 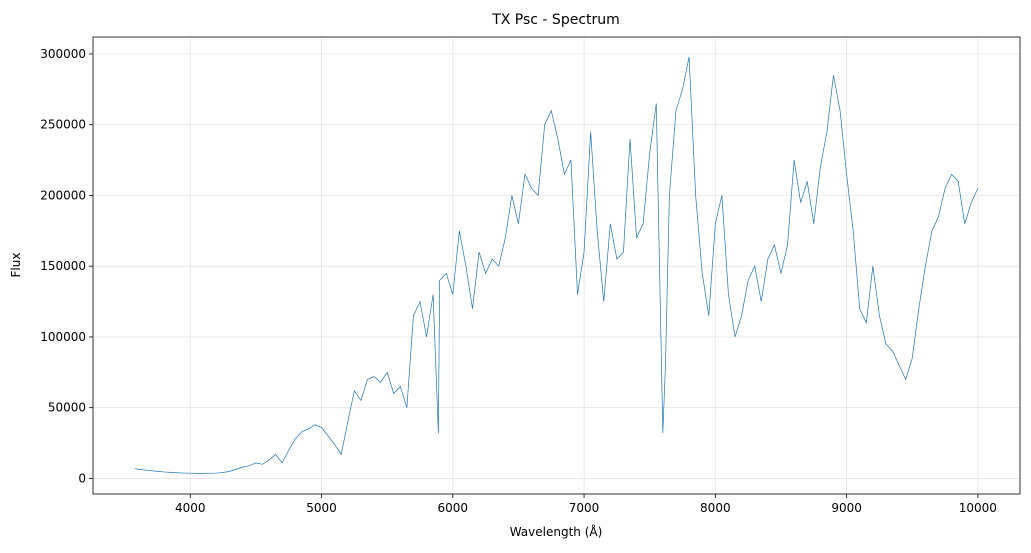 What do you see at coordinates (63, 337) in the screenshot?
I see `y-tick-label: 100000` at bounding box center [63, 337].